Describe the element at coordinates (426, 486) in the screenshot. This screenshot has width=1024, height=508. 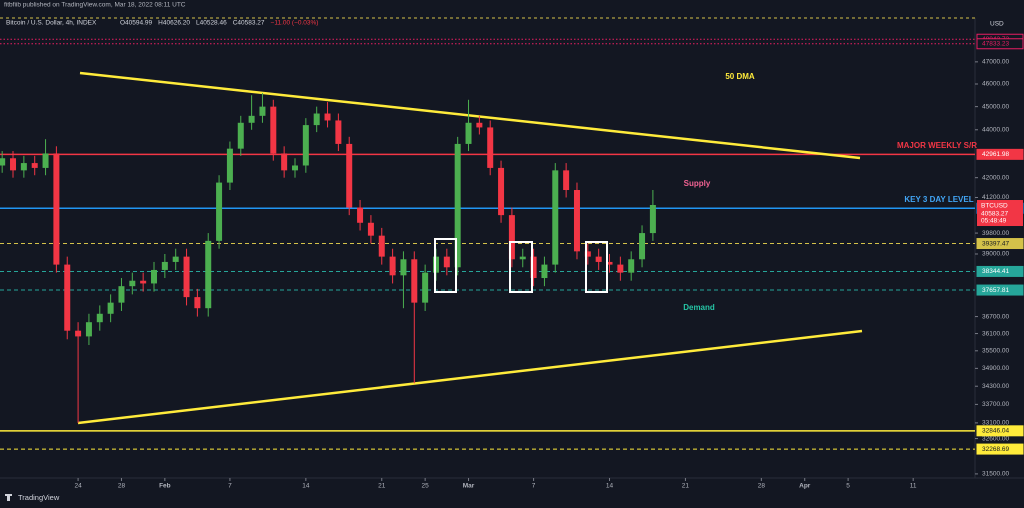
I see `x-tick-label: 25` at that location.